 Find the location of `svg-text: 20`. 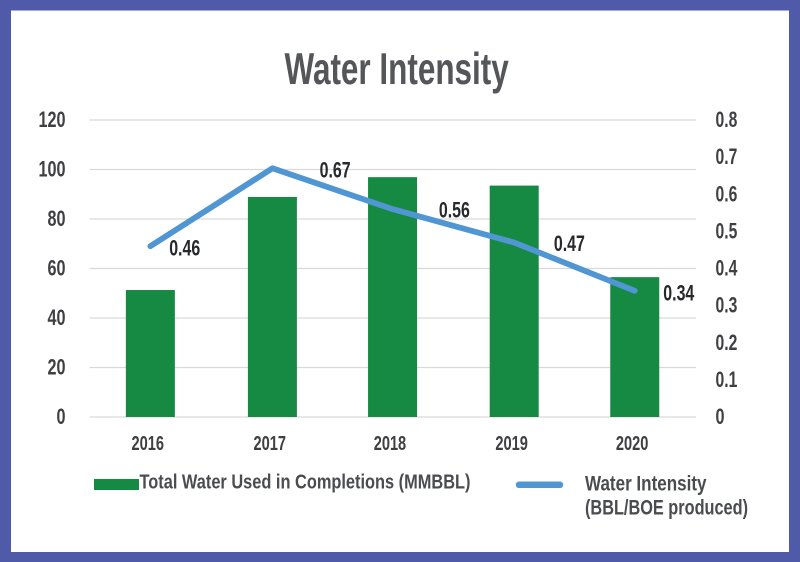

svg-text: 20 is located at coordinates (57, 367).